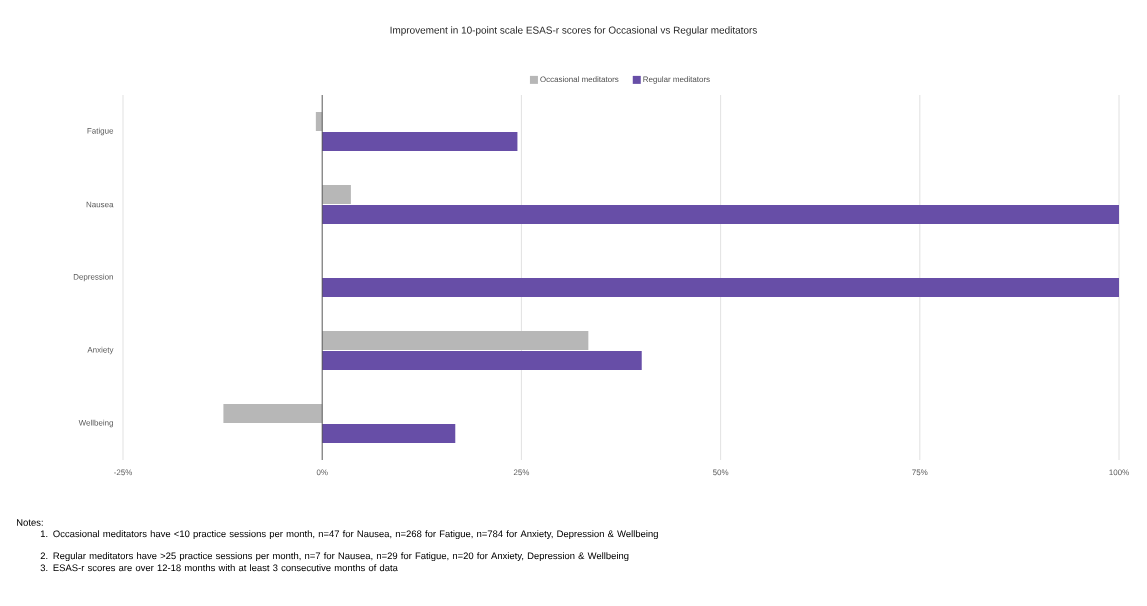  I want to click on text: 2. Regular meditators have >25 practice sessions per month, n=7 for Nausea, n=29 for Fatigue, n=20 for Anxiety, Depression & Wellbeing, so click(334, 557).